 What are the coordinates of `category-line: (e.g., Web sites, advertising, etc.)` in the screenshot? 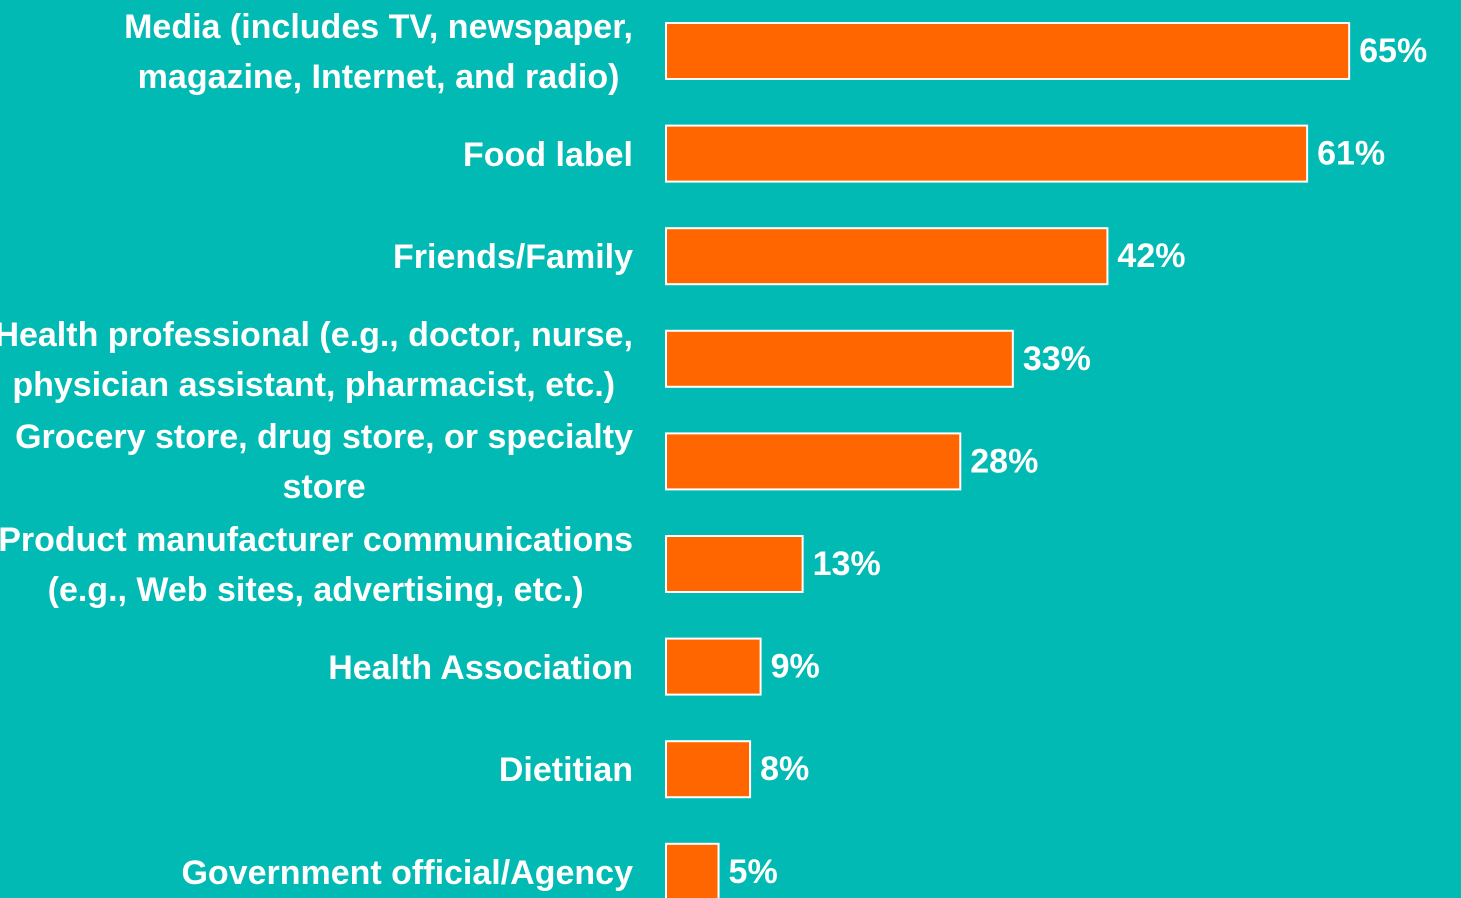 It's located at (315, 590).